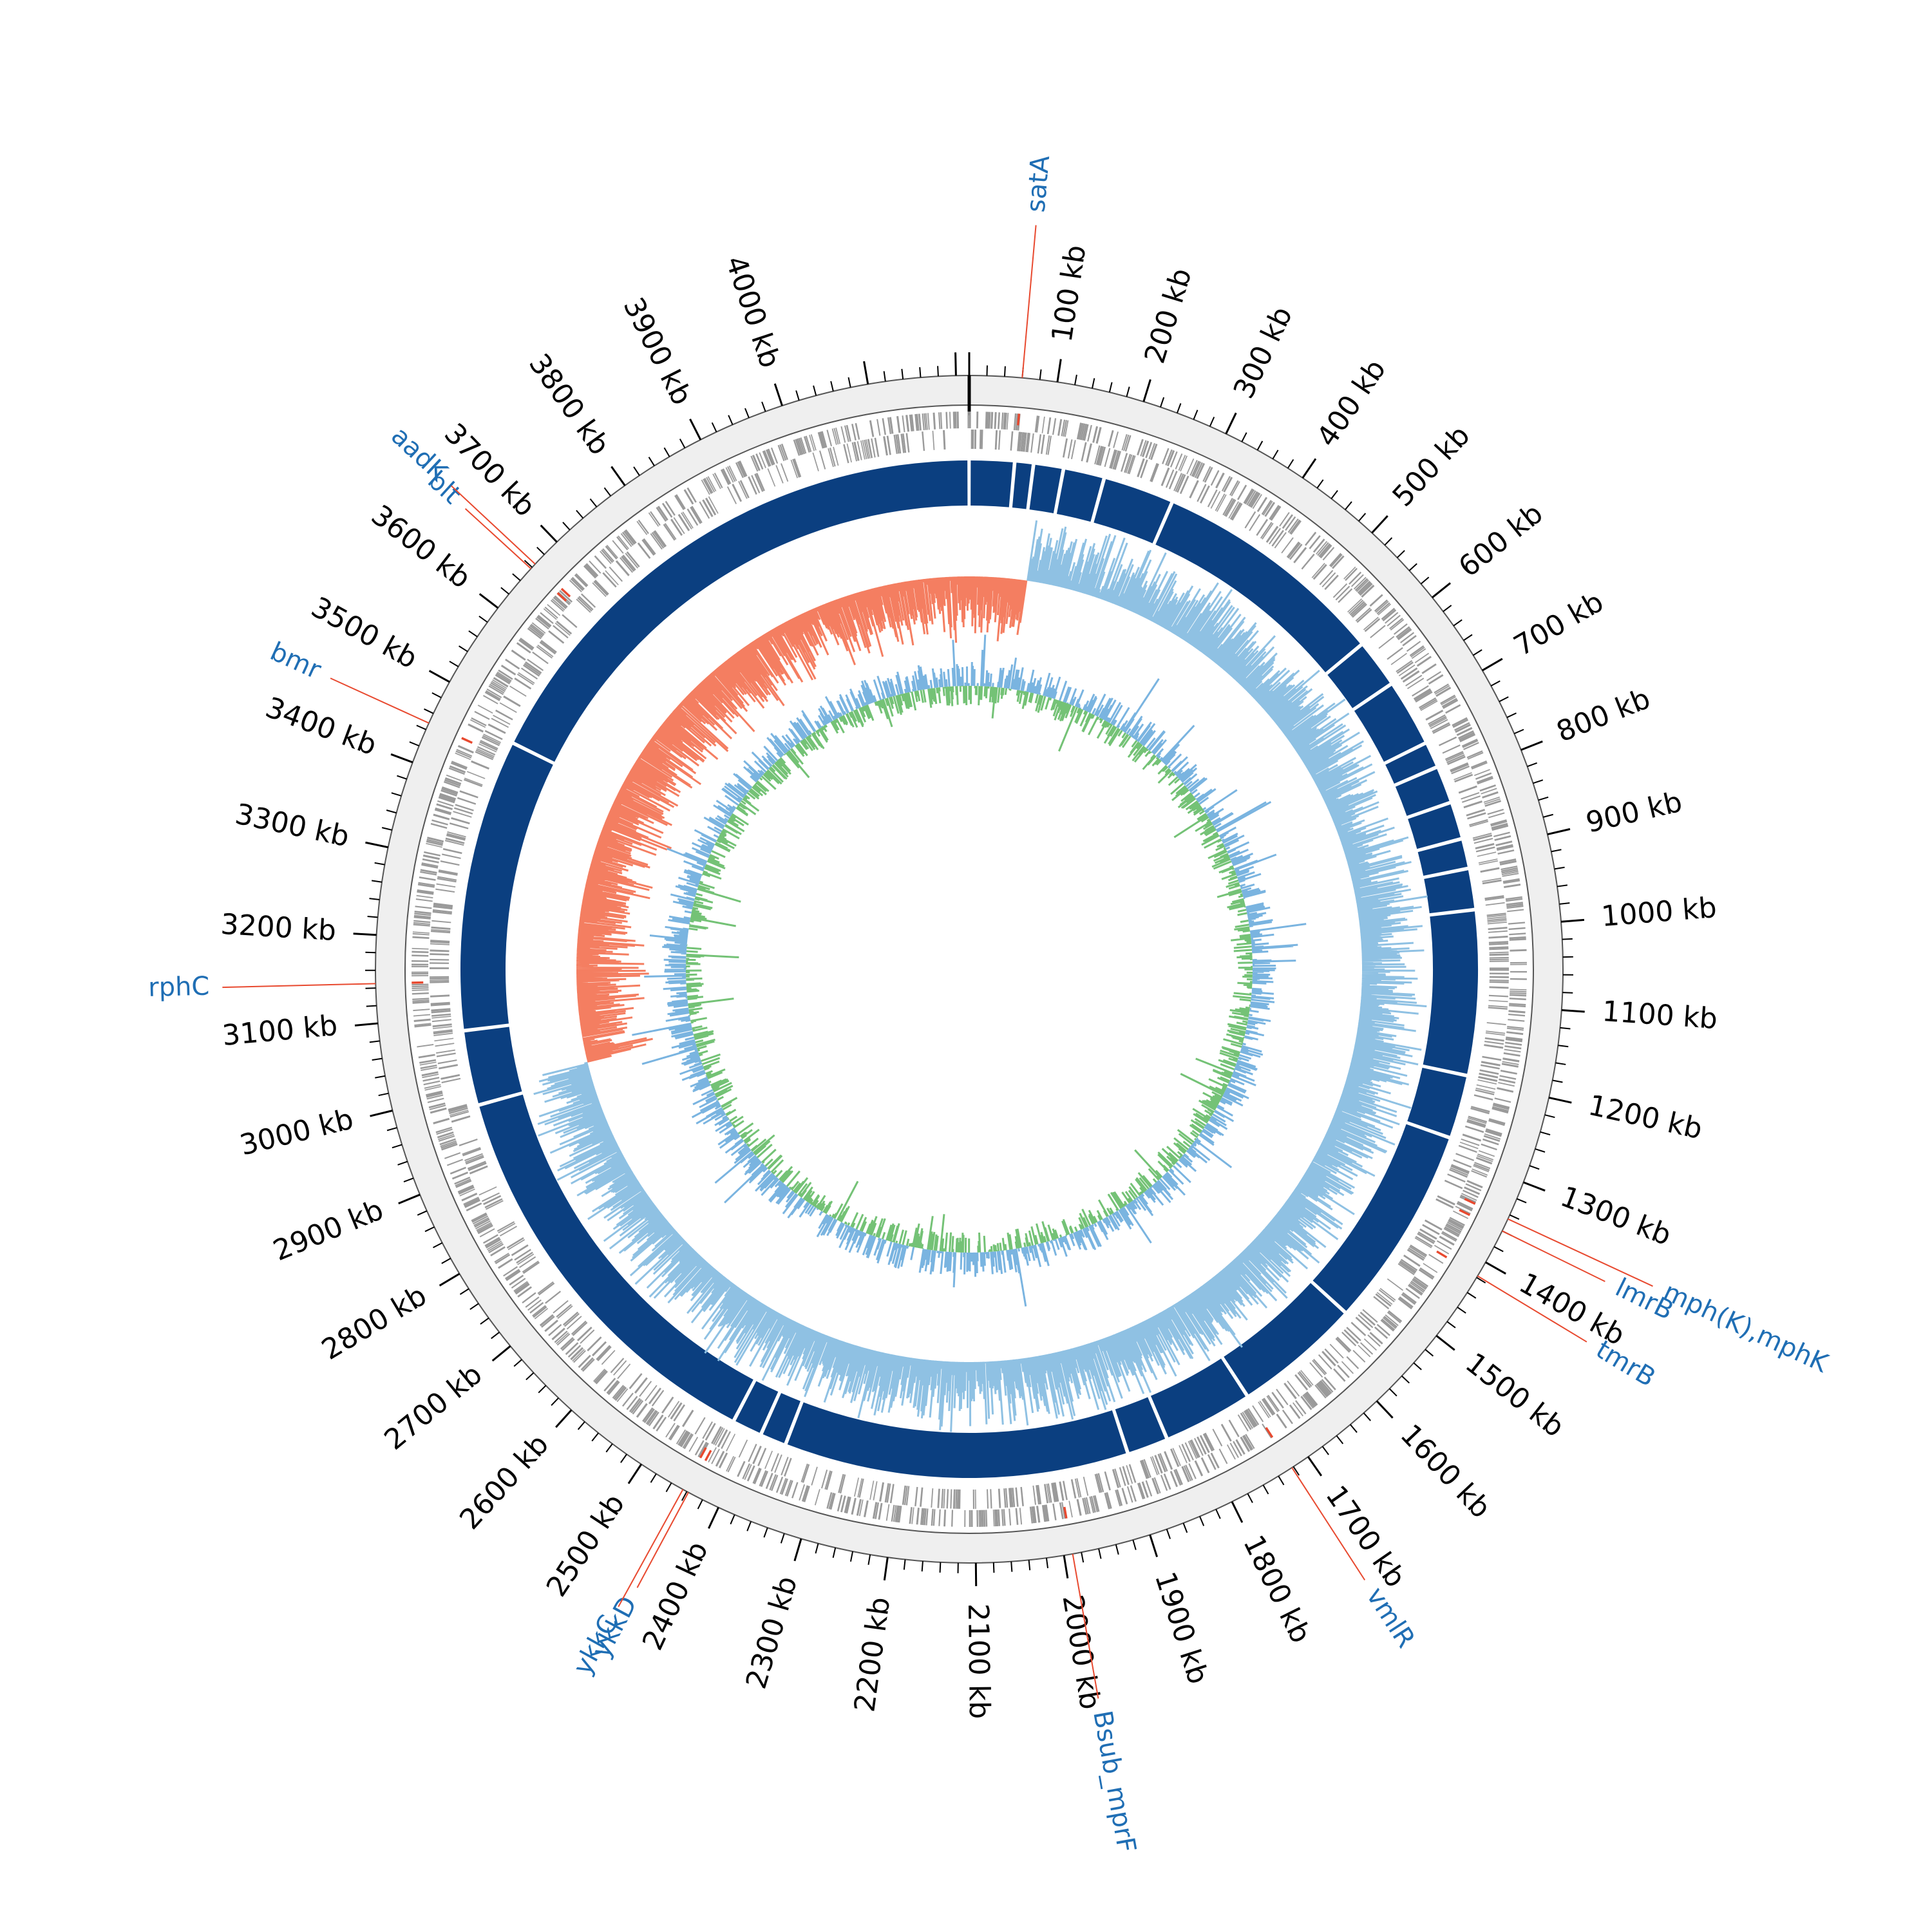 The width and height of the screenshot is (1932, 1932). I want to click on tick-label: 2600 kb, so click(504, 1482).